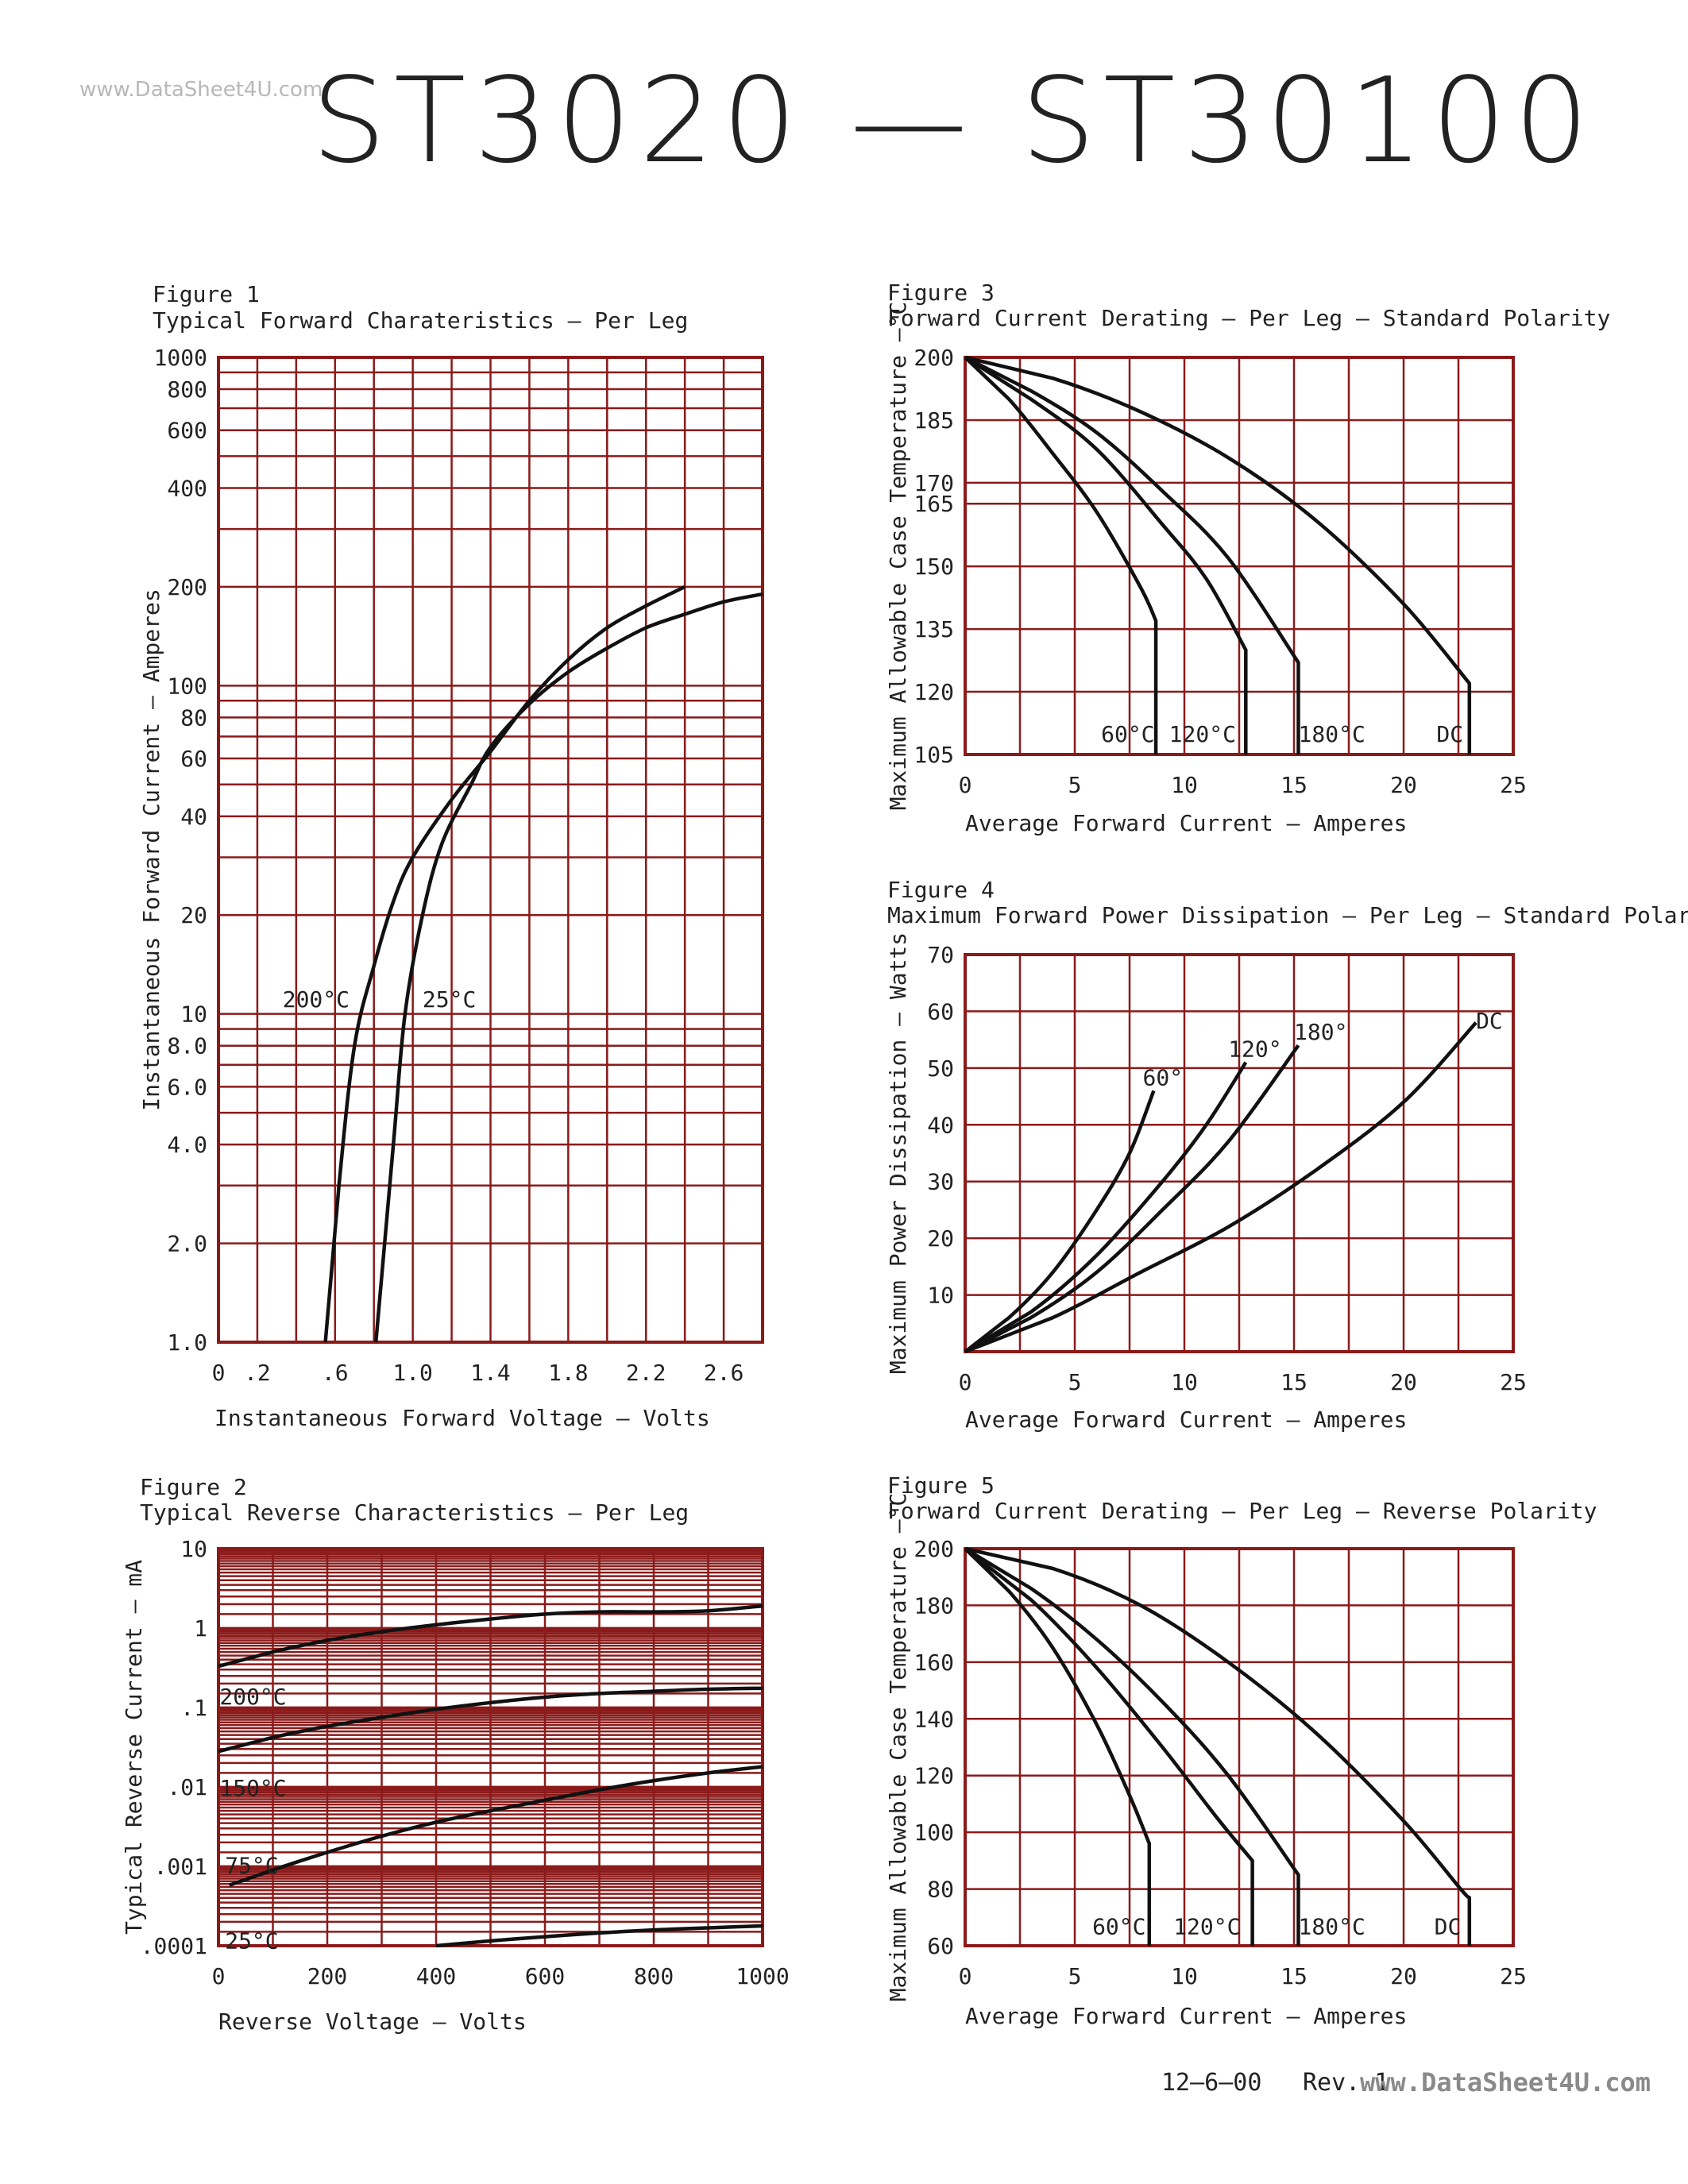  Describe the element at coordinates (1321, 1032) in the screenshot. I see `curve-label: 180°` at that location.